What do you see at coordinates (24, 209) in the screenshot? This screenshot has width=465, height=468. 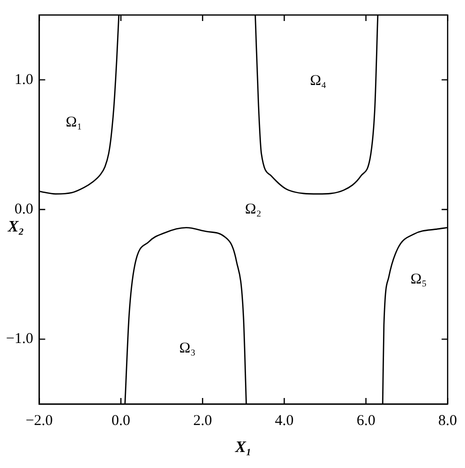 I see `y-tick-label: 0.0` at bounding box center [24, 209].